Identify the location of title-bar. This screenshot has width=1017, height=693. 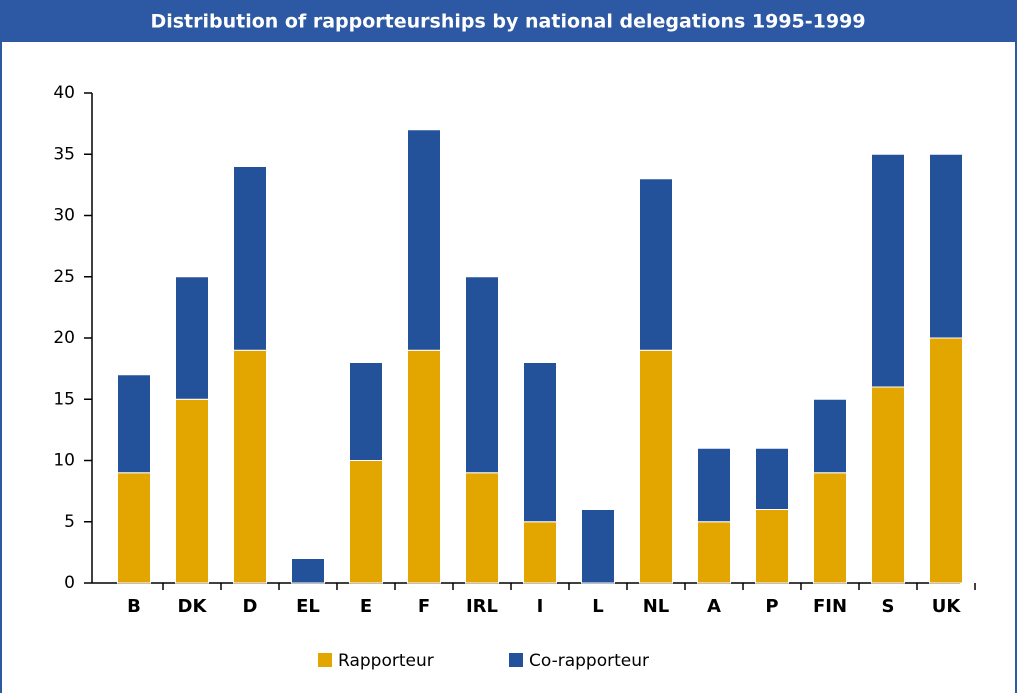
(508, 21).